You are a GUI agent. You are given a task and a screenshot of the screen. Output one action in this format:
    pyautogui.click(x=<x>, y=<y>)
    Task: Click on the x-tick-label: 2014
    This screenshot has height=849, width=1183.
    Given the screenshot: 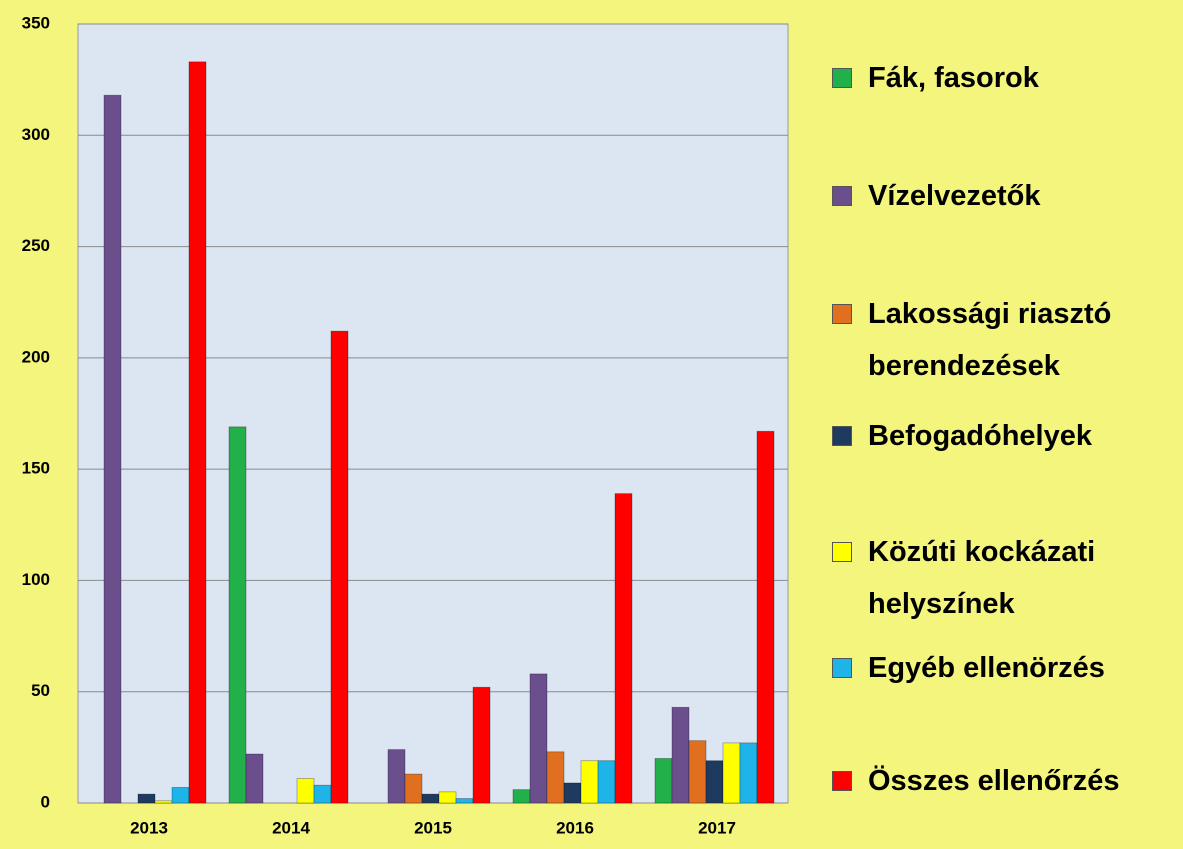 What is the action you would take?
    pyautogui.click(x=291, y=827)
    